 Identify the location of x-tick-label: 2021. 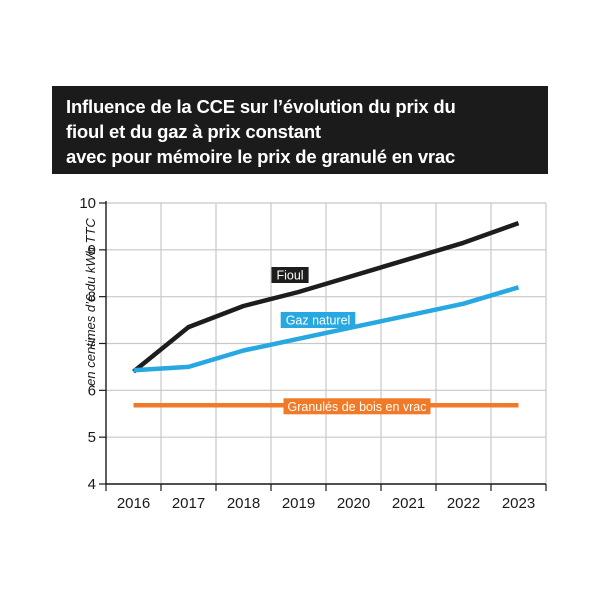
(408, 503).